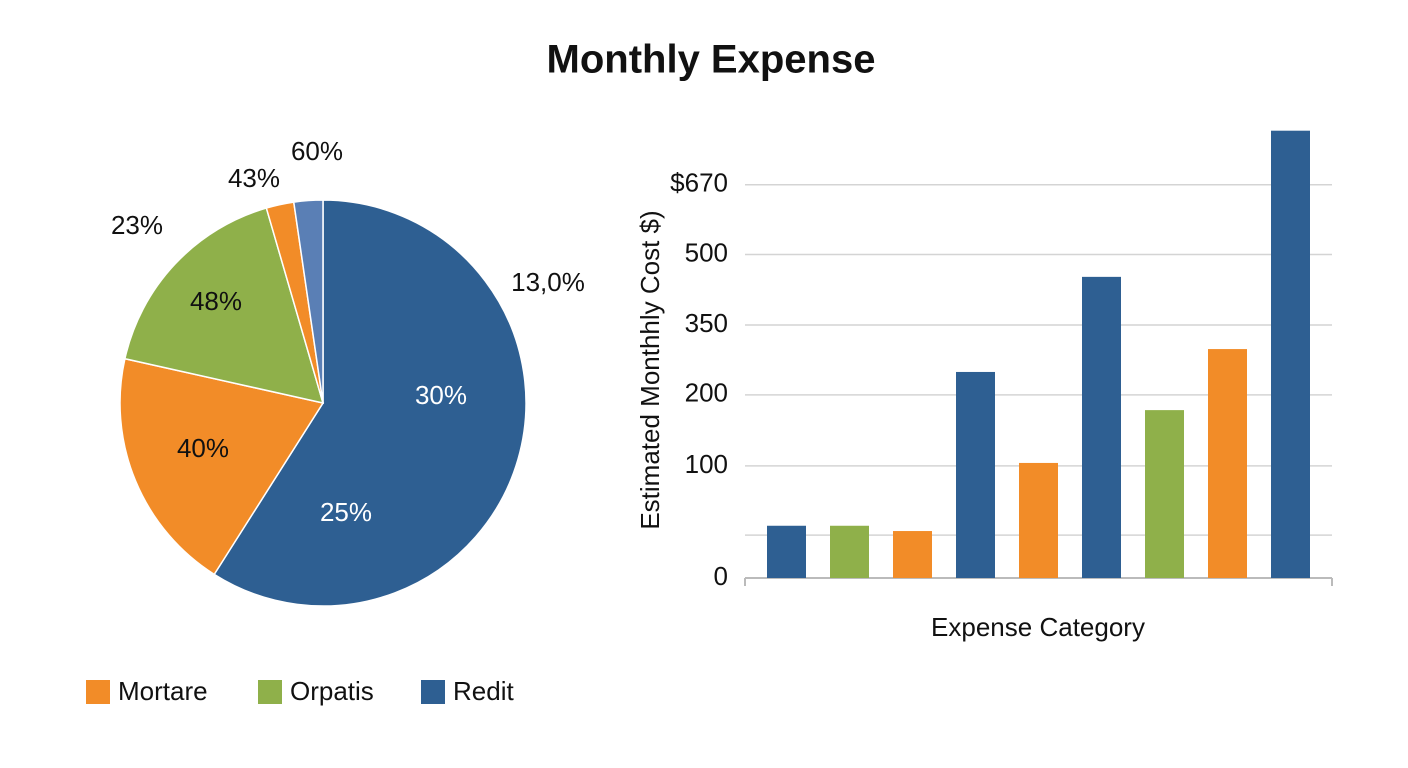 This screenshot has height=768, width=1408. I want to click on y-tick-label: 0, so click(721, 576).